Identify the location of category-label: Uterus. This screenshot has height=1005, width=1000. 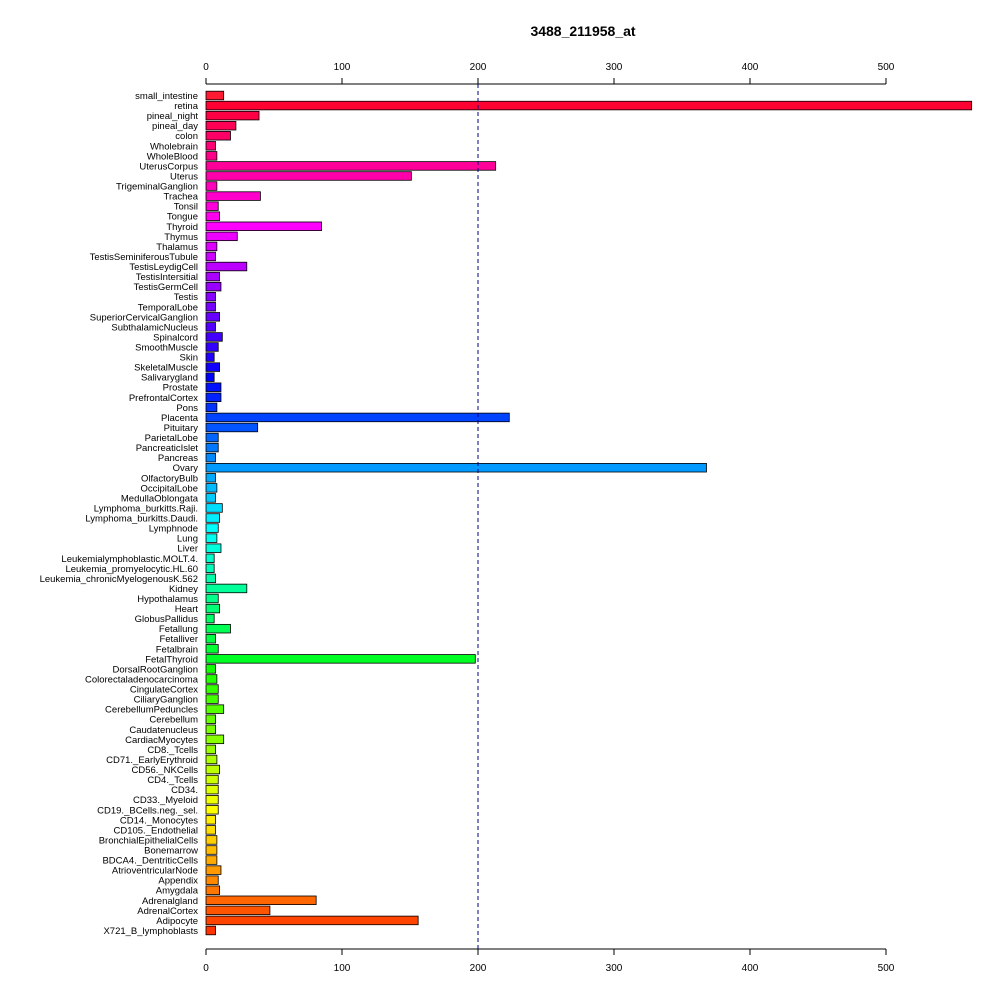
(184, 176).